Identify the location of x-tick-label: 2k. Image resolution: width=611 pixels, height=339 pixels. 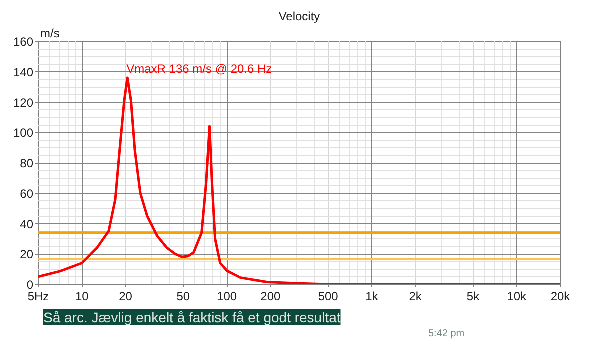
(416, 297).